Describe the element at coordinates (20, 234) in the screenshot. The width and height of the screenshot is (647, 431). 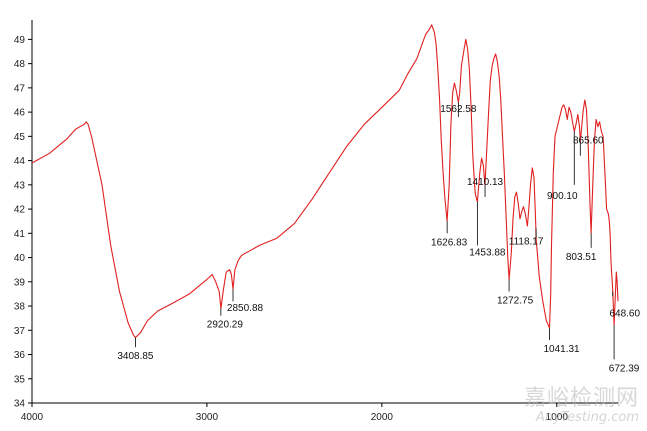
I see `y-tick-label: 41` at that location.